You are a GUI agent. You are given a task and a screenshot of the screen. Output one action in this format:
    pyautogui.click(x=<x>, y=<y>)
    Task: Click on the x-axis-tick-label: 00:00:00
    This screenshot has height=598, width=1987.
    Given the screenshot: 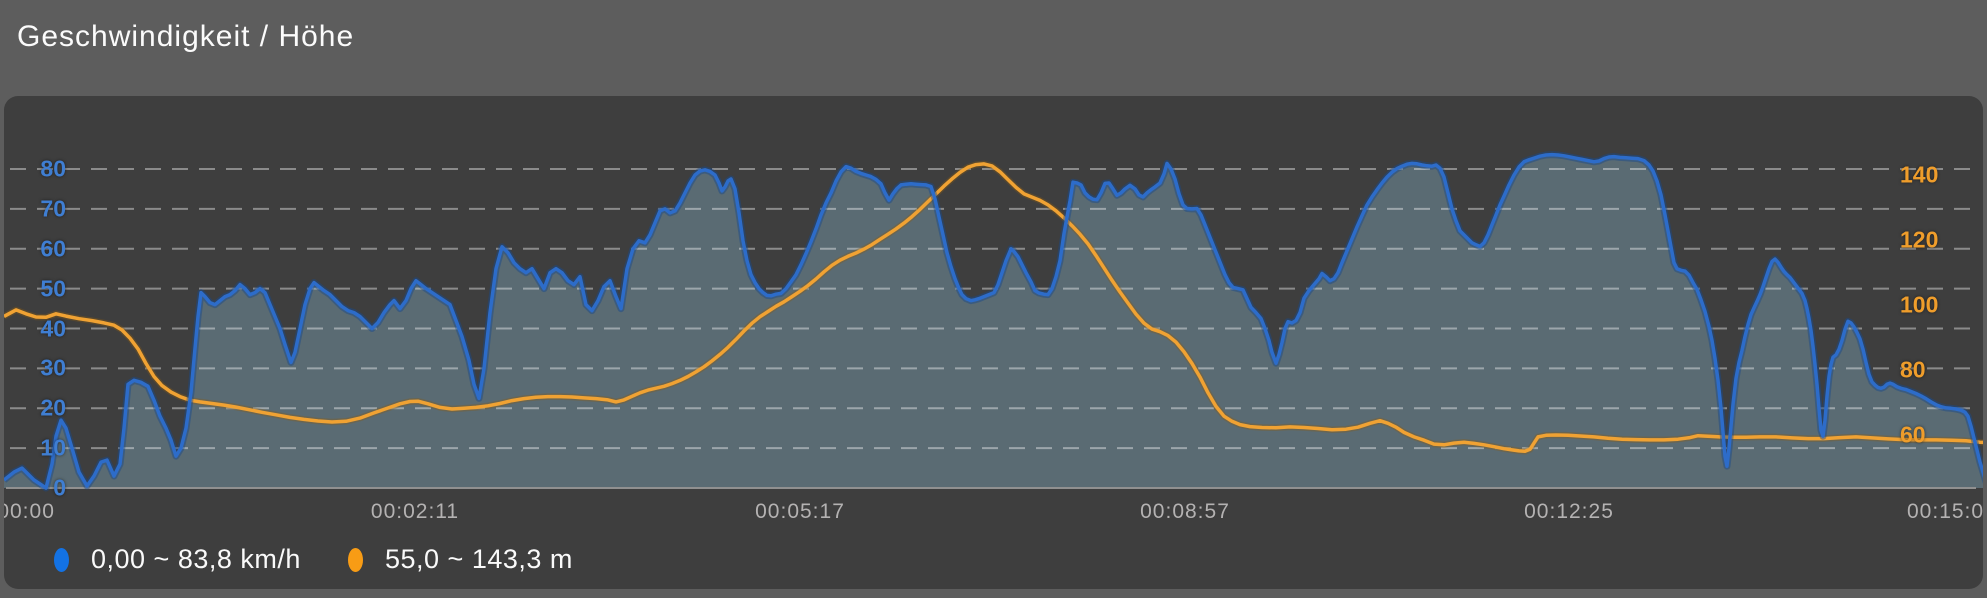 What is the action you would take?
    pyautogui.click(x=29, y=511)
    